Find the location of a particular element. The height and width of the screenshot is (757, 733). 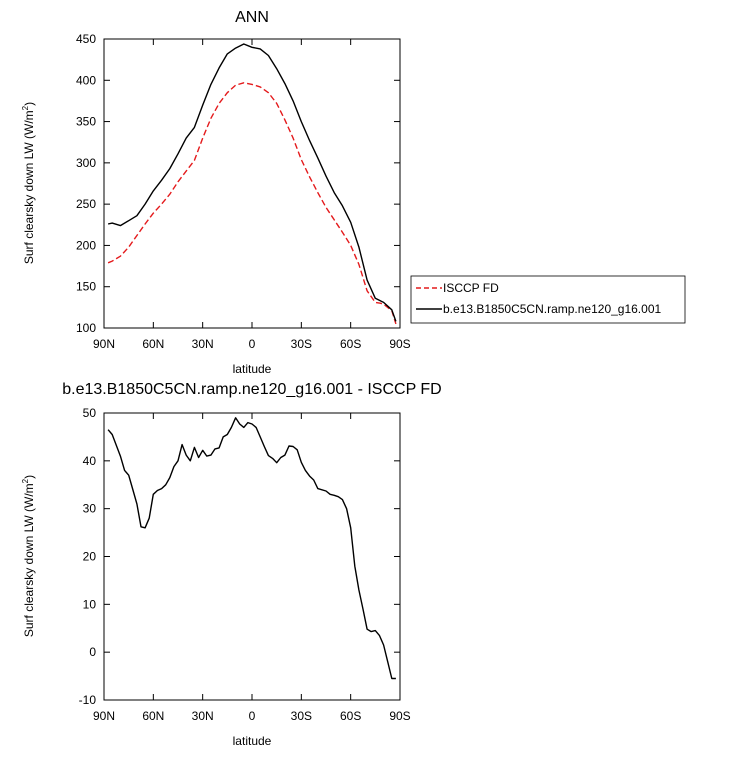

legend-box is located at coordinates (548, 299).